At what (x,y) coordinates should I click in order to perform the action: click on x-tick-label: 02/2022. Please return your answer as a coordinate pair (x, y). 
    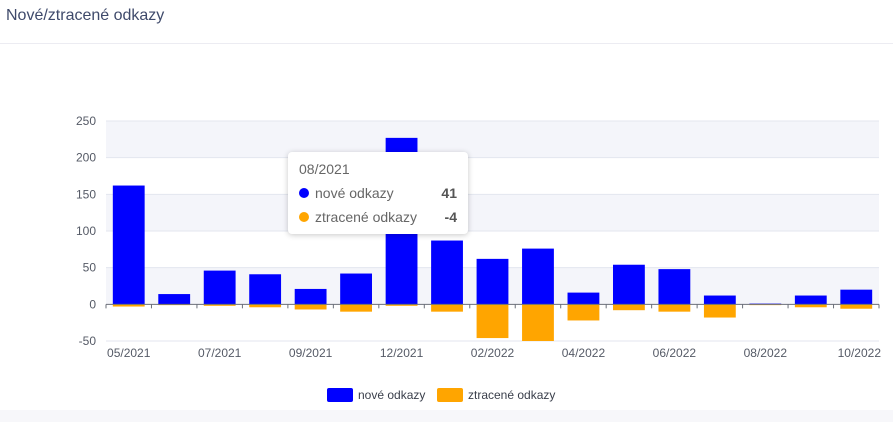
    Looking at the image, I should click on (493, 353).